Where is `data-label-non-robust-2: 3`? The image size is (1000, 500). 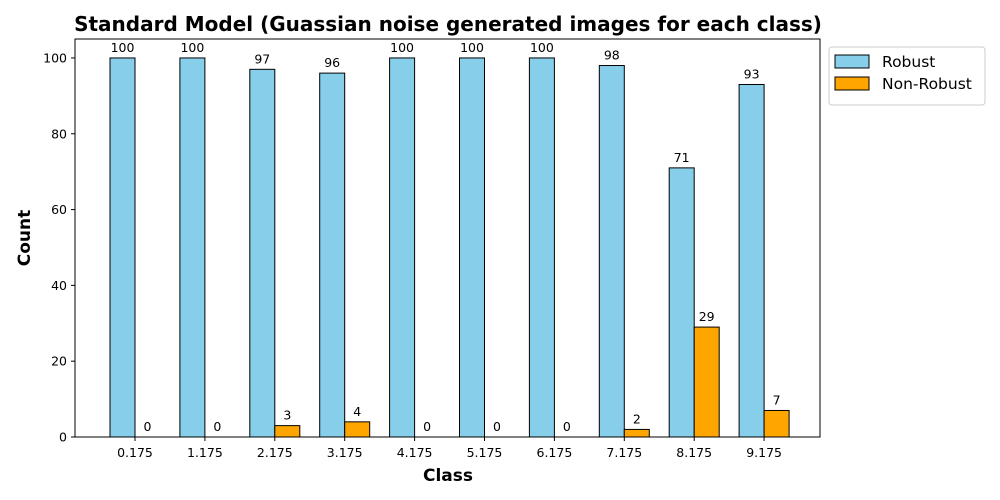 data-label-non-robust-2: 3 is located at coordinates (287, 415).